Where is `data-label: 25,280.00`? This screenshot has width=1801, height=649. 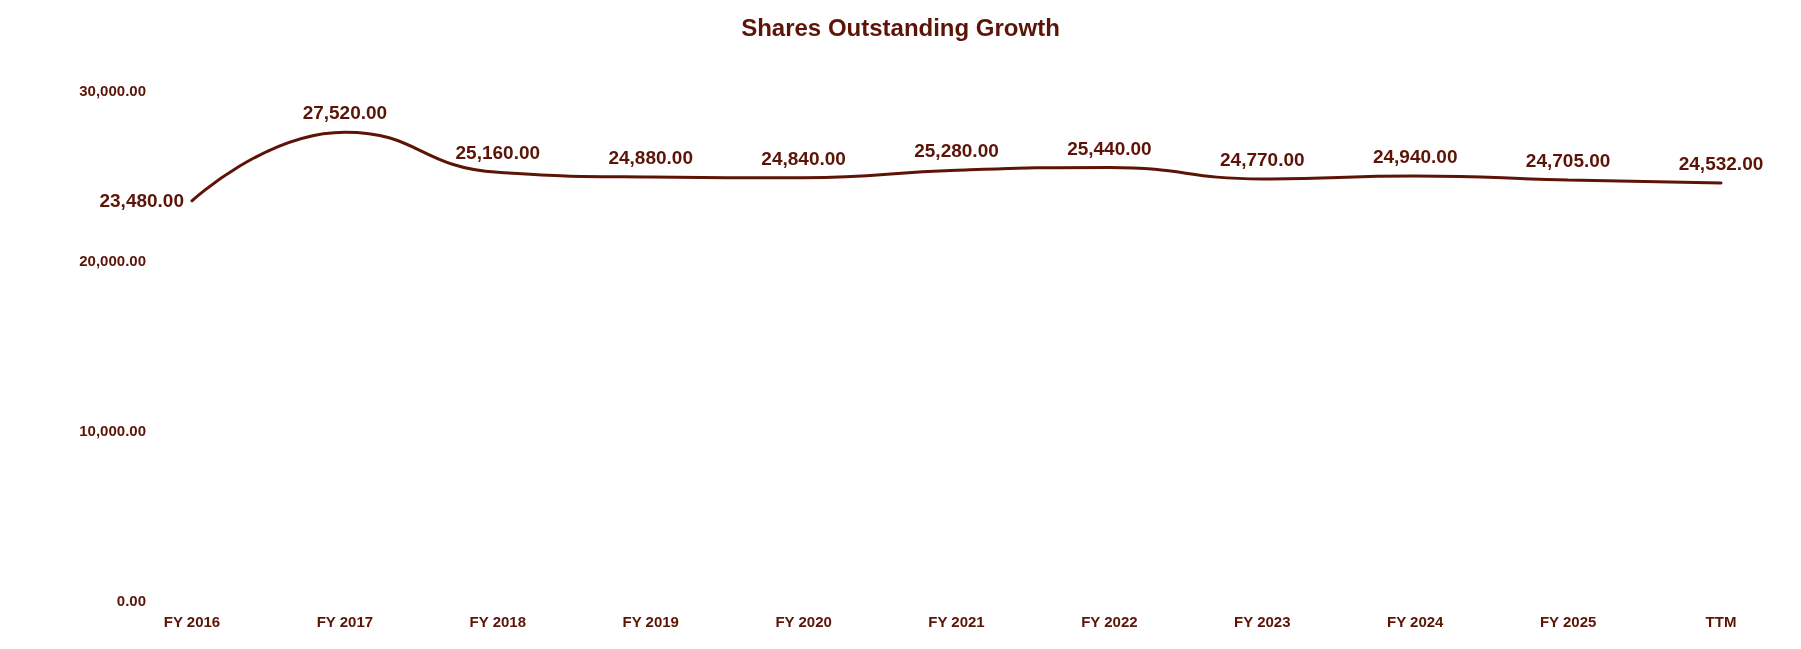 data-label: 25,280.00 is located at coordinates (956, 151).